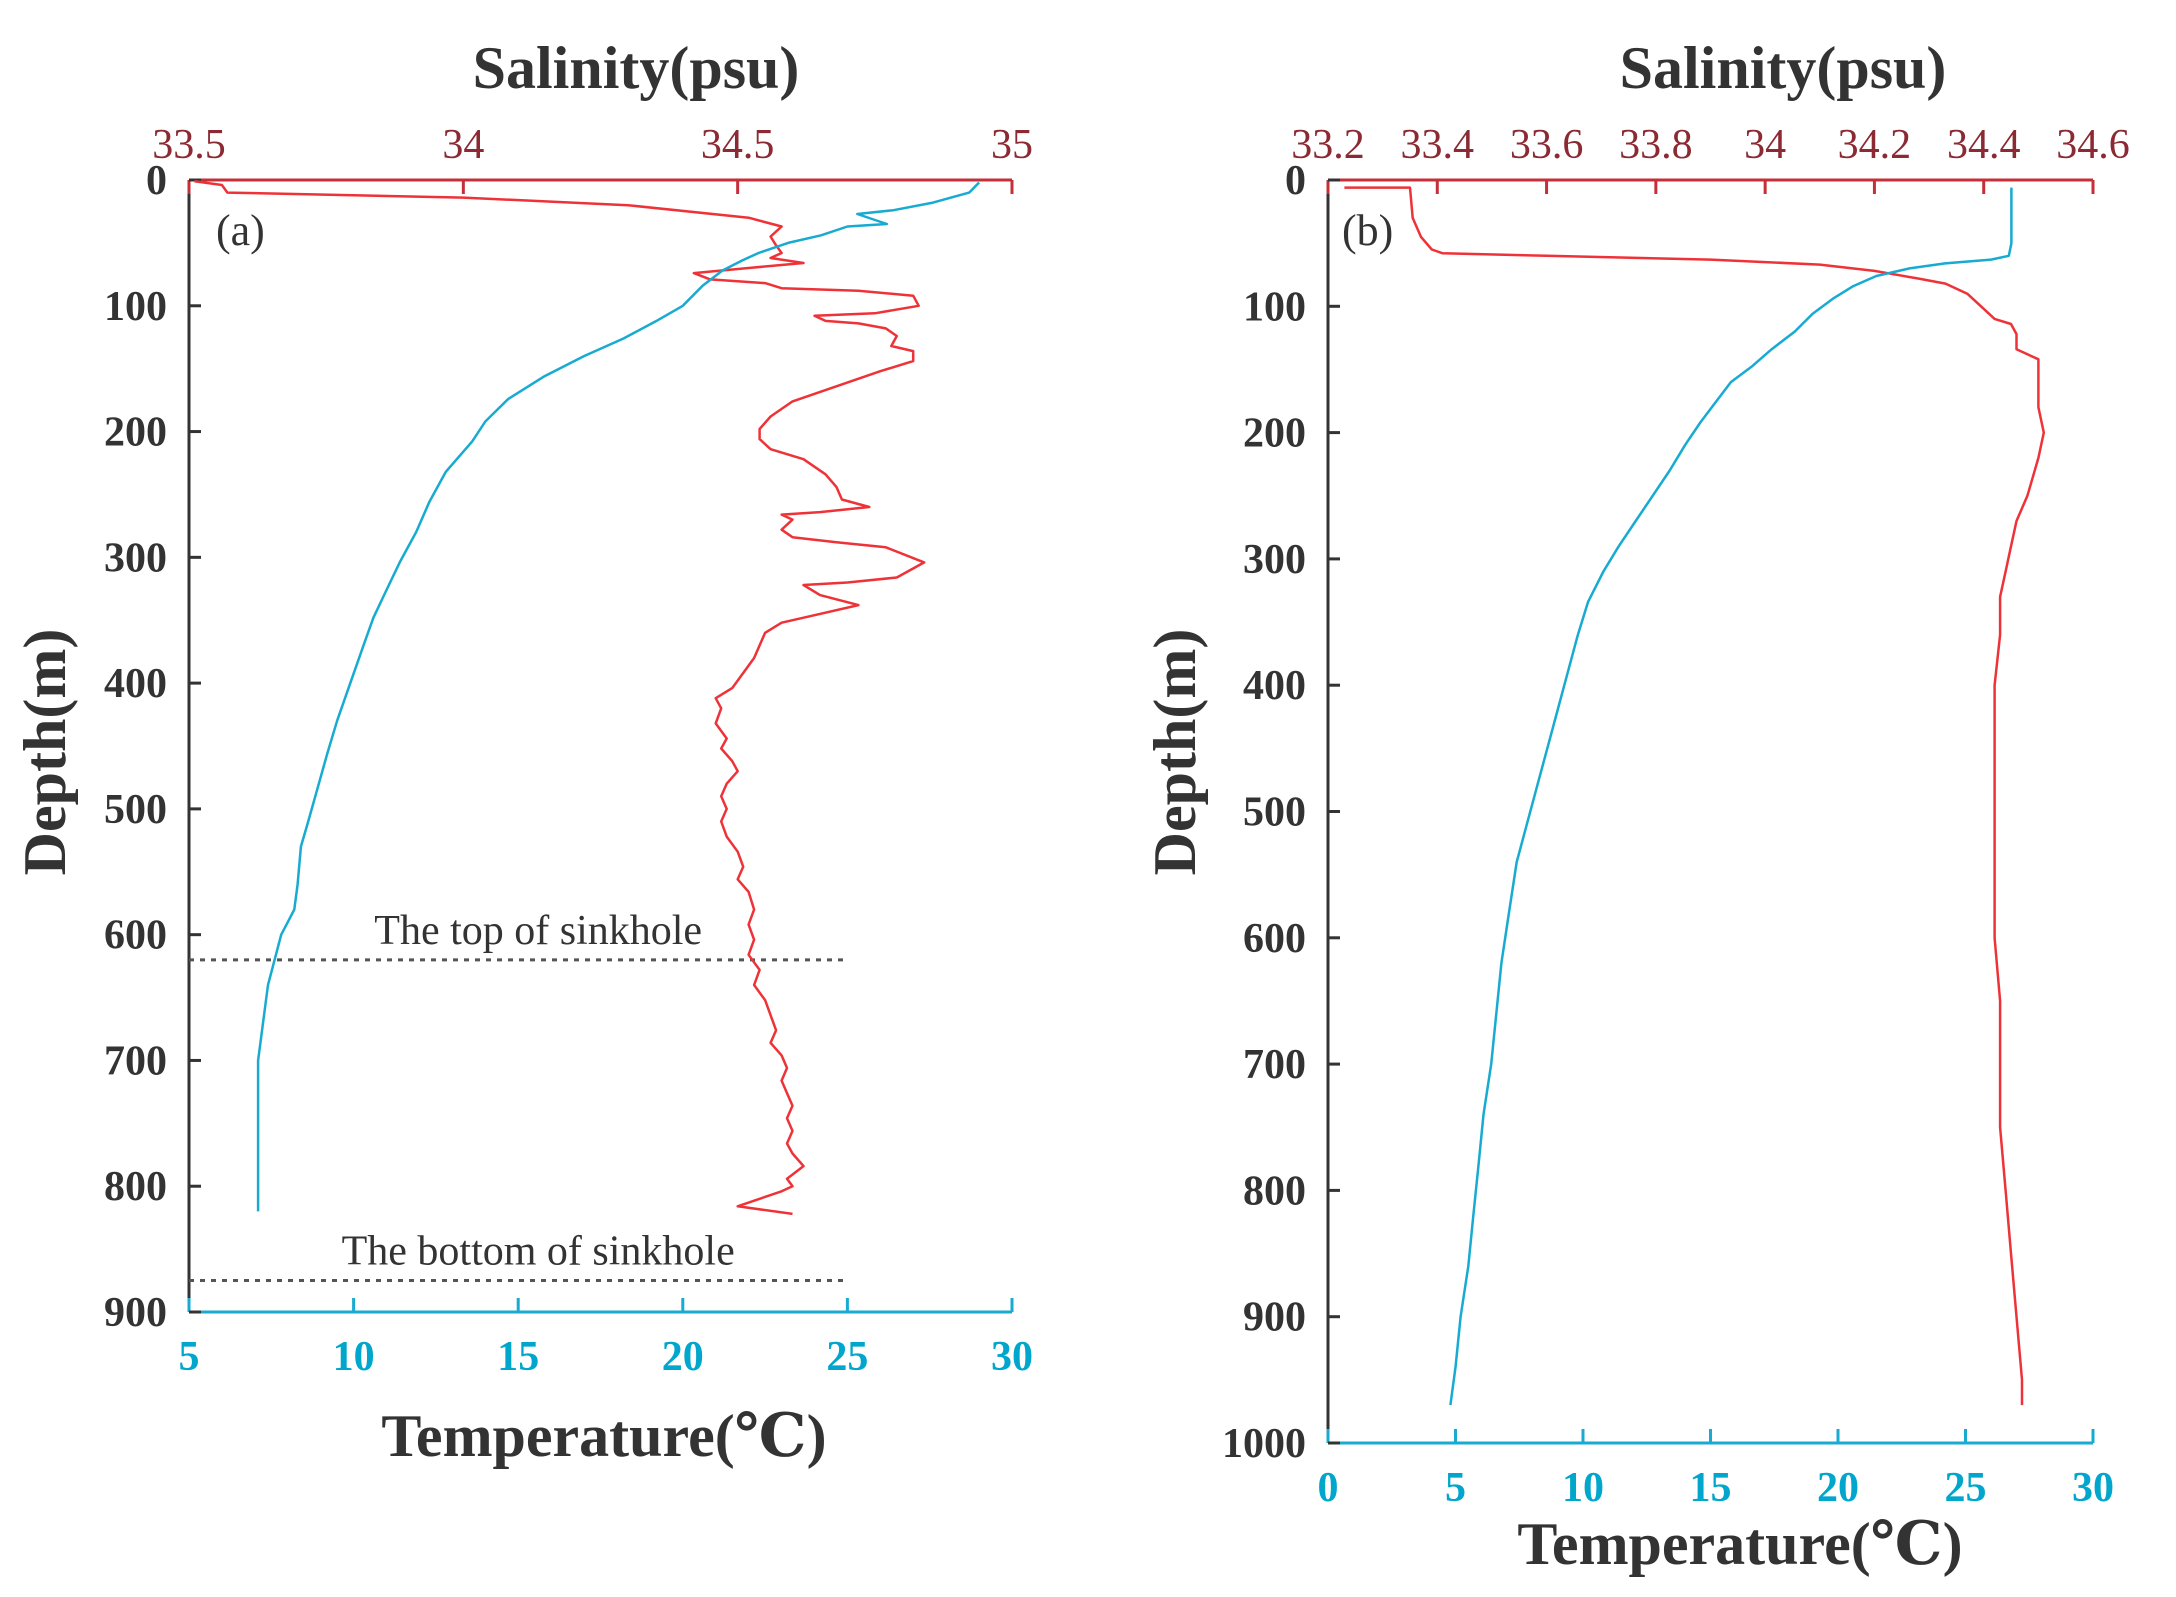 The image size is (2176, 1597). What do you see at coordinates (463, 145) in the screenshot?
I see `panel-a-salinity-tick-label: 34` at bounding box center [463, 145].